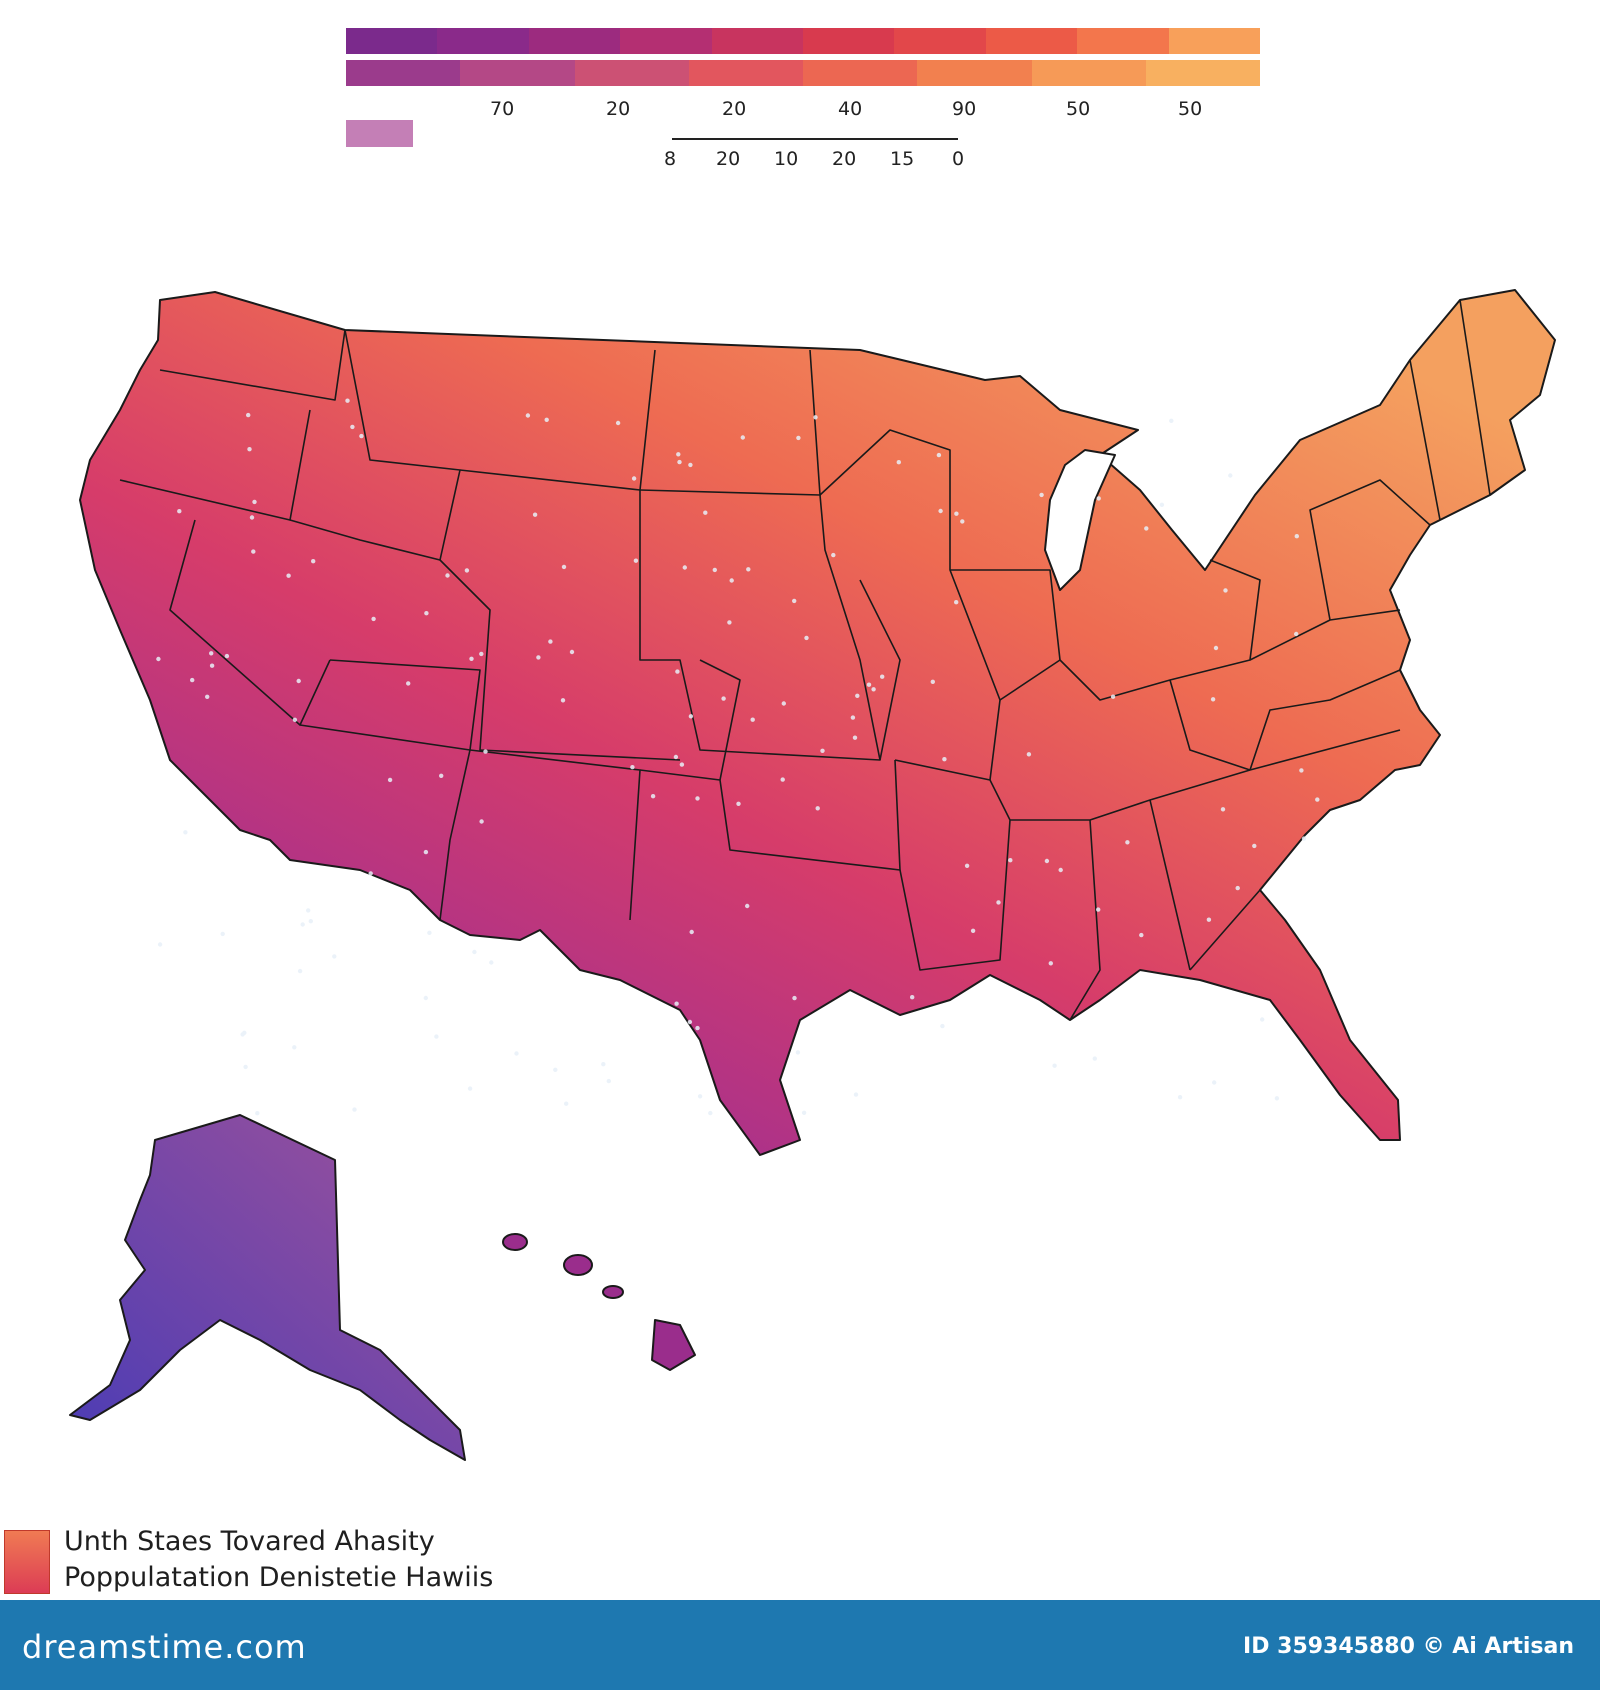 The height and width of the screenshot is (1690, 1600). I want to click on color-scale-bar-top, so click(803, 41).